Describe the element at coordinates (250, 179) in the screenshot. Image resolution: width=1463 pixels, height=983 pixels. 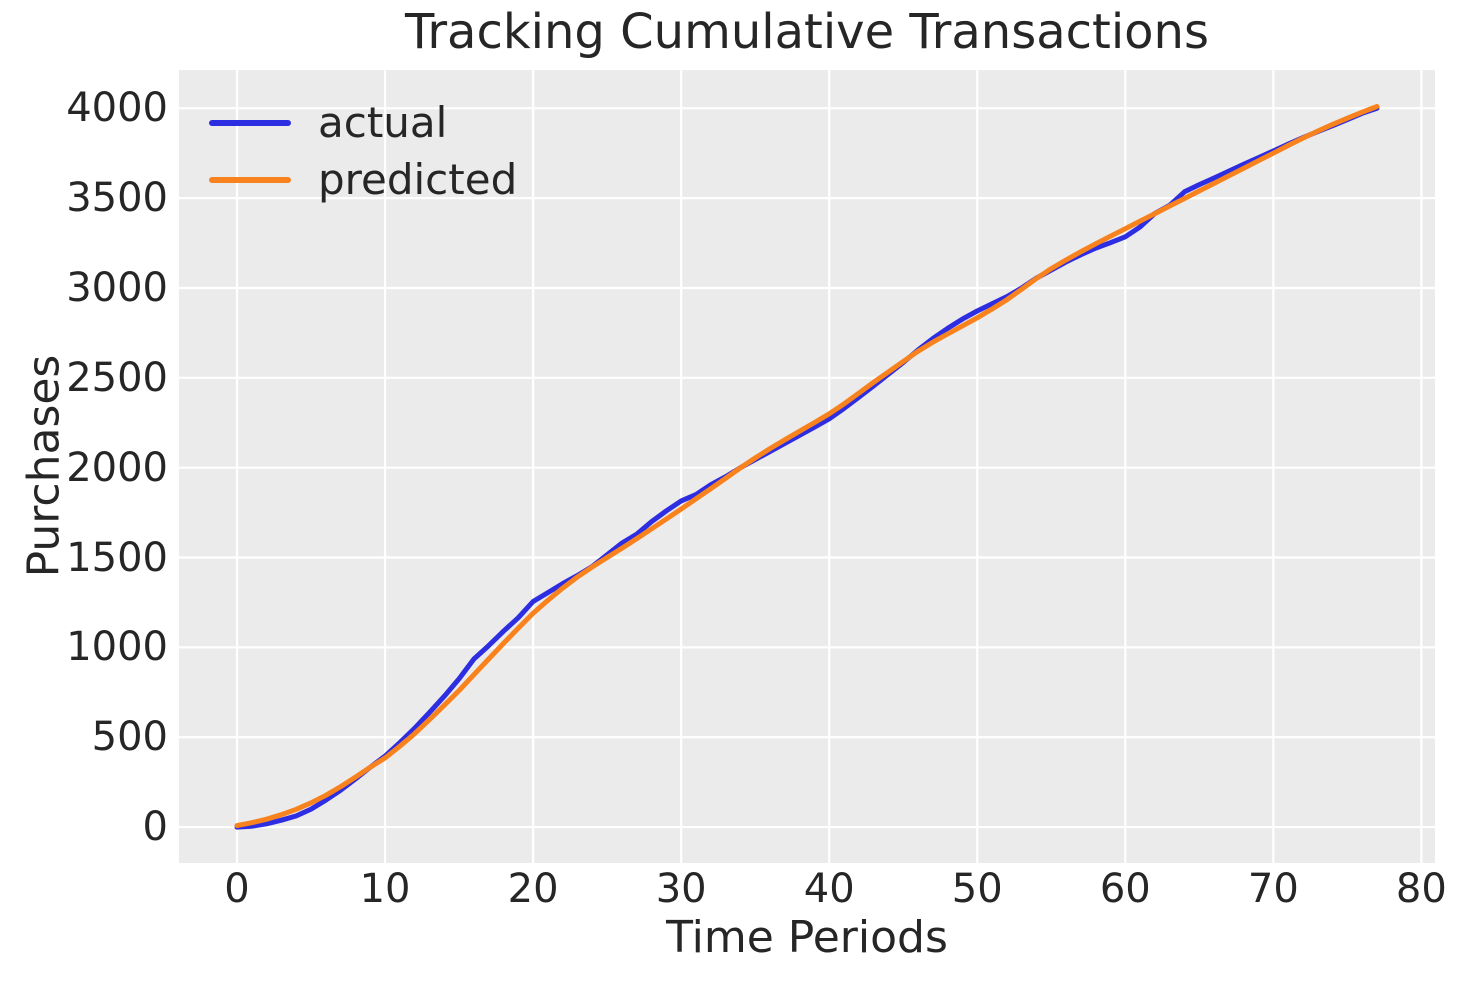
I see `legend-swatch-predicted` at that location.